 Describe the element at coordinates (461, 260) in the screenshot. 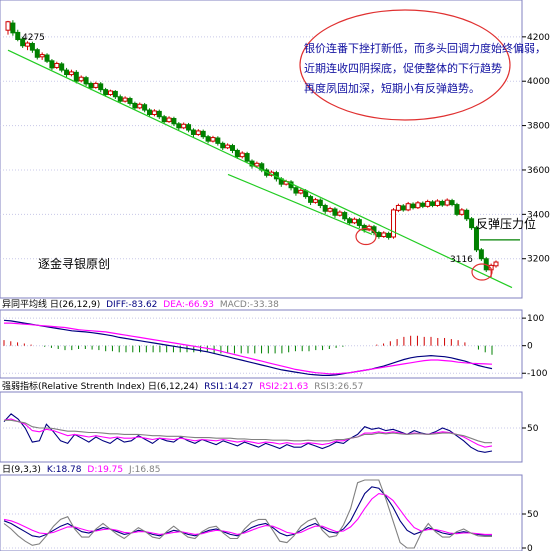

I see `low-label: 3116` at that location.